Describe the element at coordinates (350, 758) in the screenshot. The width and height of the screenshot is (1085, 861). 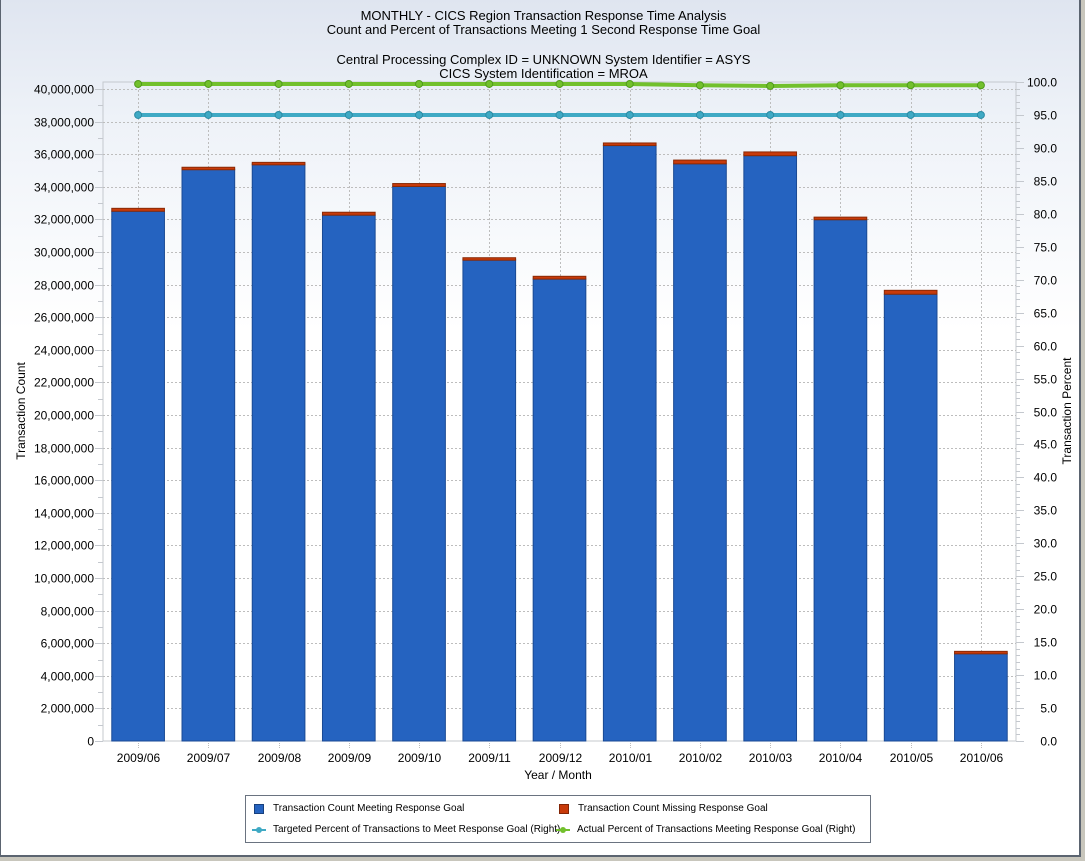
I see `x-tick-label: 2009/09` at that location.